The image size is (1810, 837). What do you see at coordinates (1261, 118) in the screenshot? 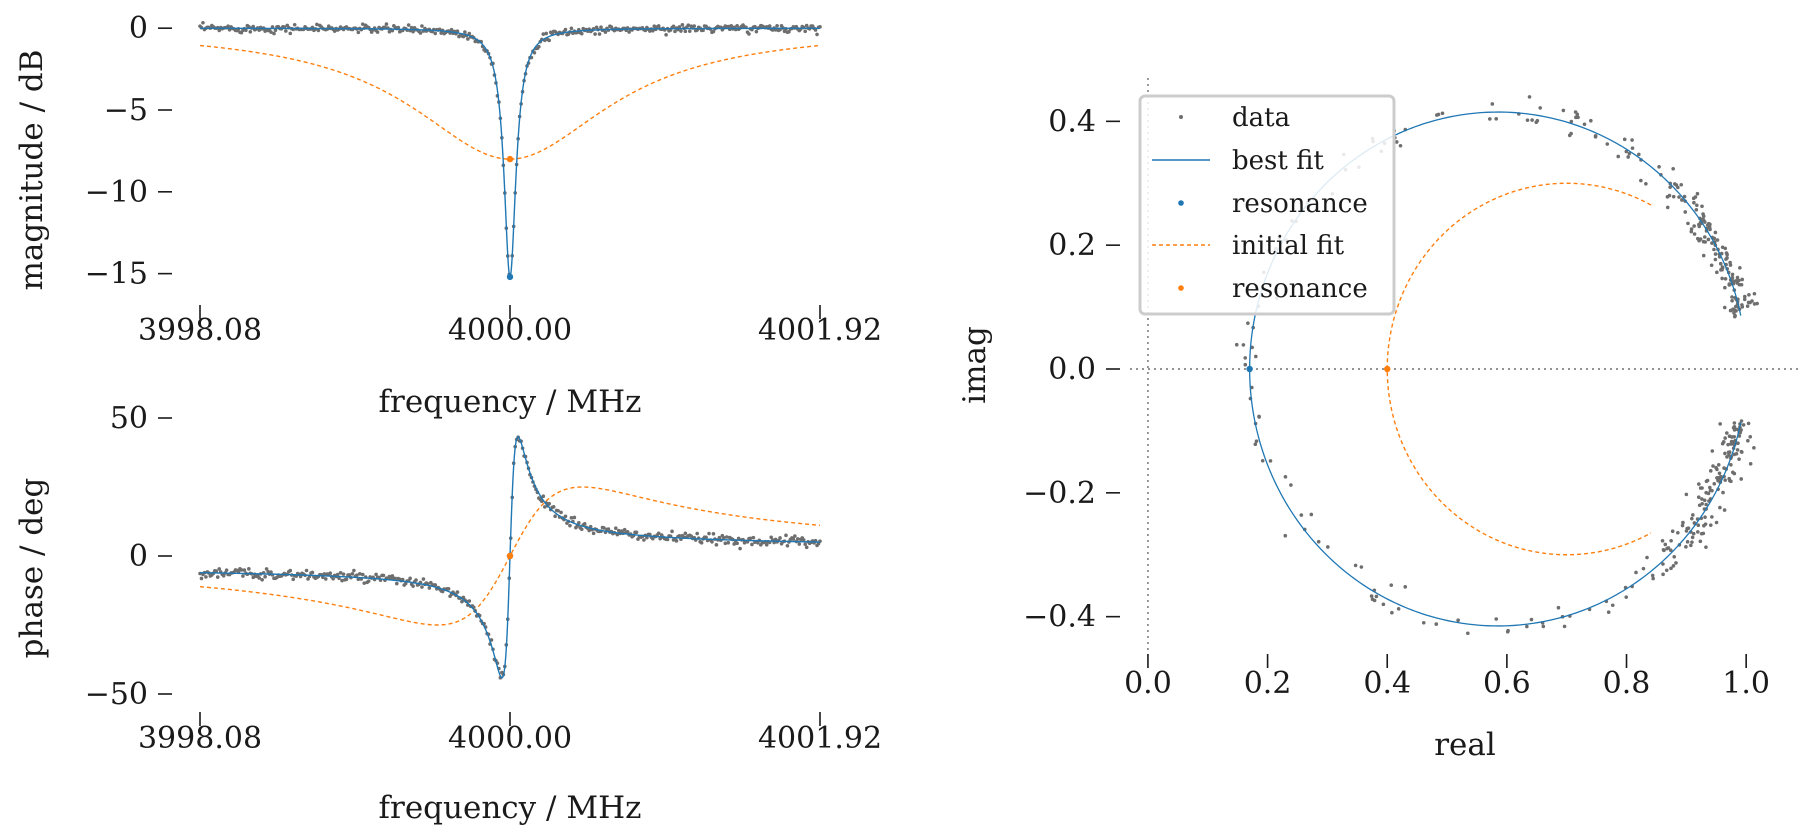
I see `legend-label-data: data` at bounding box center [1261, 118].